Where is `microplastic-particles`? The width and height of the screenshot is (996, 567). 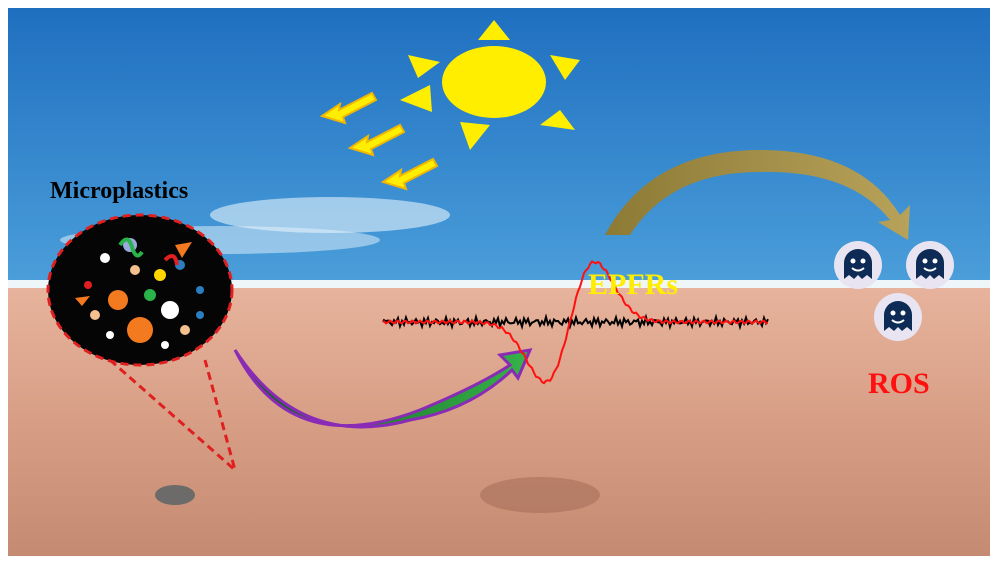
microplastic-particles is located at coordinates (139, 293).